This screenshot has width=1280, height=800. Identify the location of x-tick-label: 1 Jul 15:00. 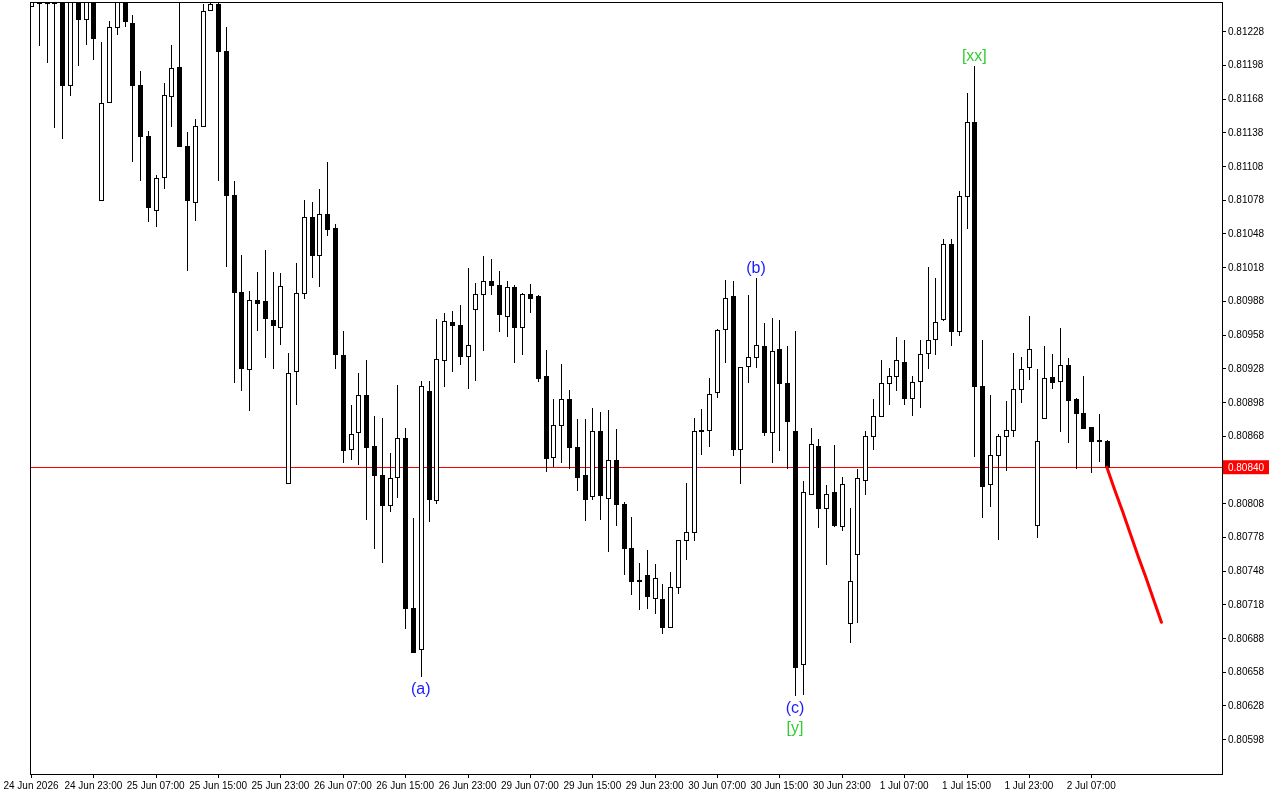
(967, 785).